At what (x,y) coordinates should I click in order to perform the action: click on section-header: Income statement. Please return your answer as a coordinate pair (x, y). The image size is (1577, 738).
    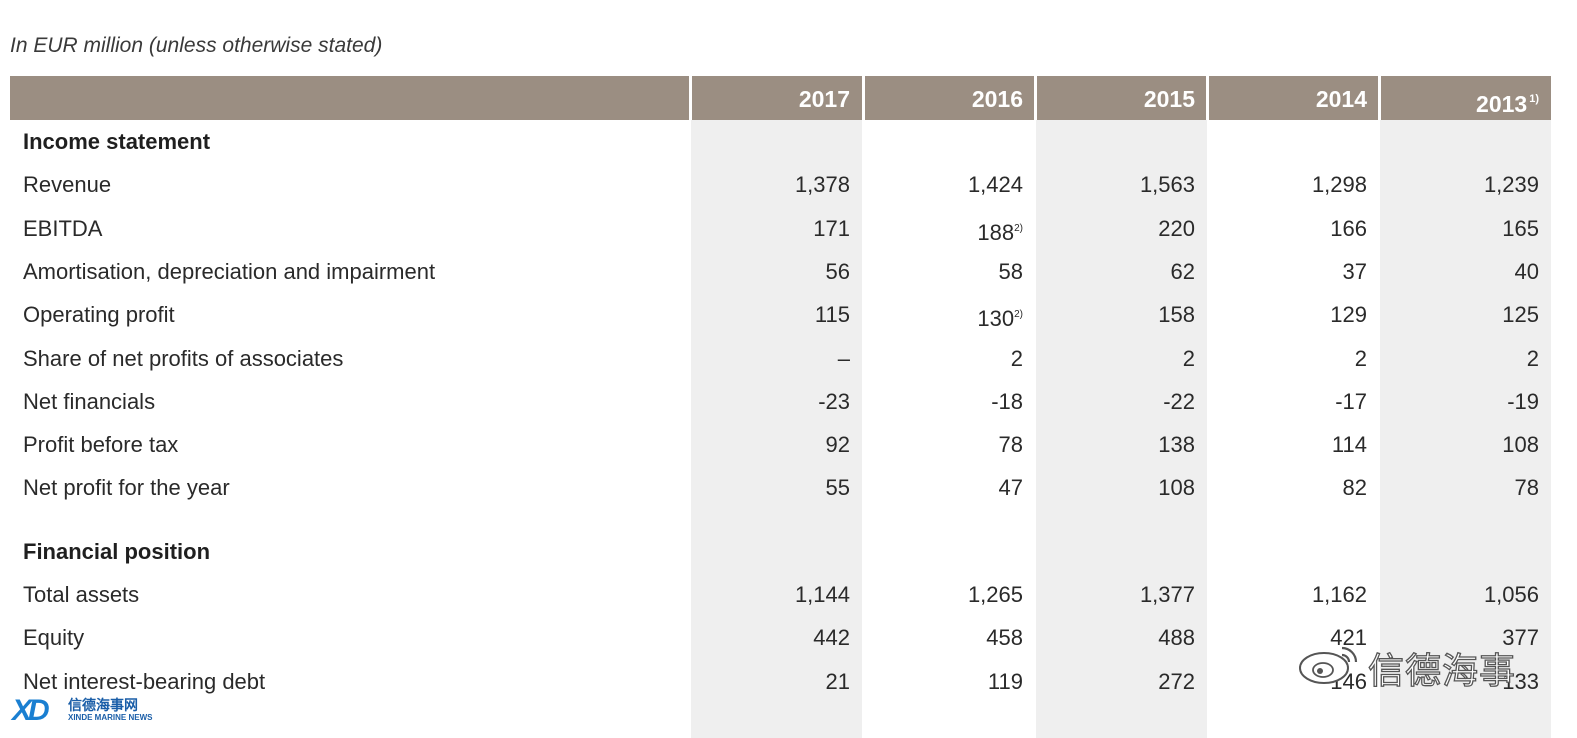
    Looking at the image, I should click on (788, 142).